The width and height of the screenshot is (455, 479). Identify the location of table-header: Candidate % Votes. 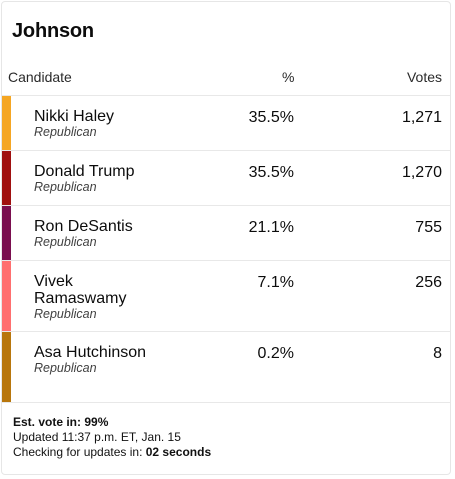
(226, 80).